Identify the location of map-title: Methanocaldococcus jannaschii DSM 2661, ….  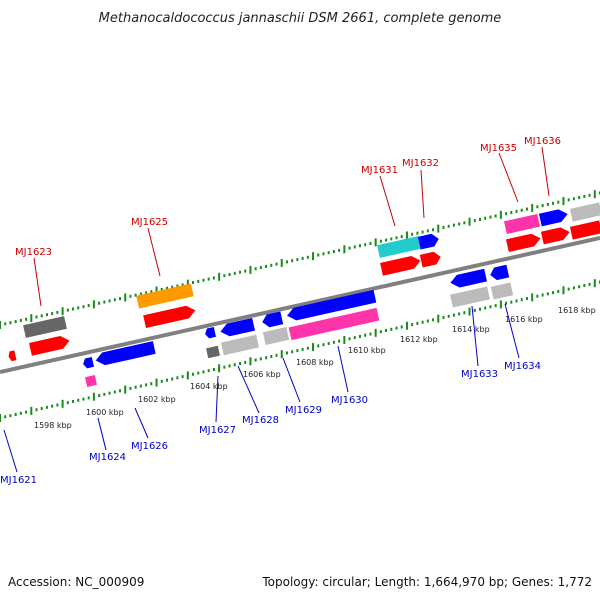
(300, 18).